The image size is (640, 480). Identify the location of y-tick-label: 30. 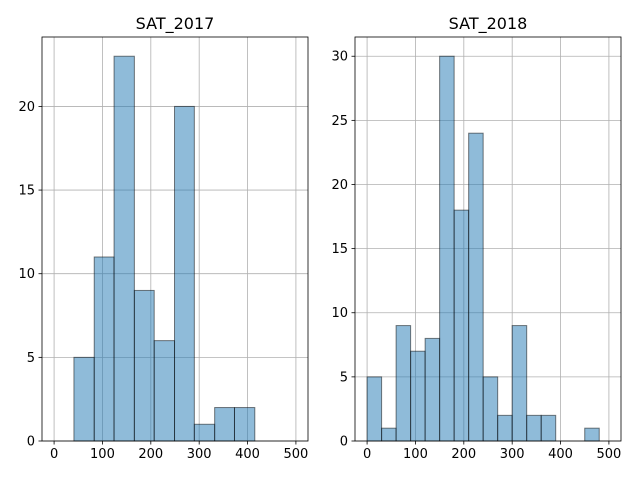
(339, 57).